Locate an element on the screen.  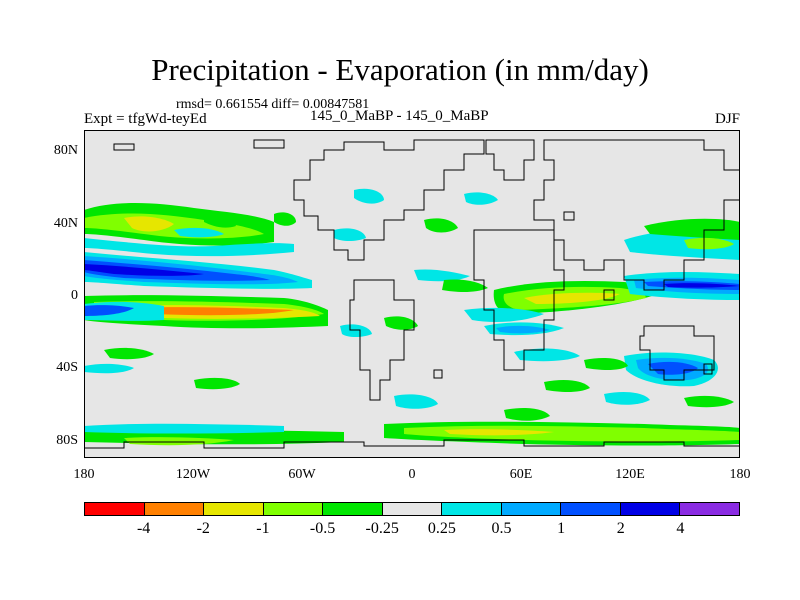
colorbar-label: -4 is located at coordinates (143, 528).